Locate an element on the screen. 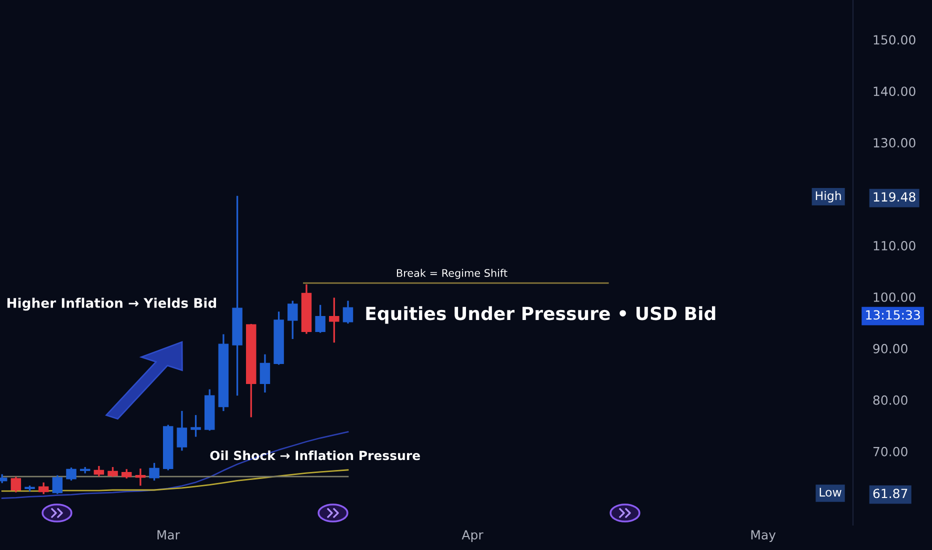  annotation: Equities Under Pressure • USD Bid is located at coordinates (541, 315).